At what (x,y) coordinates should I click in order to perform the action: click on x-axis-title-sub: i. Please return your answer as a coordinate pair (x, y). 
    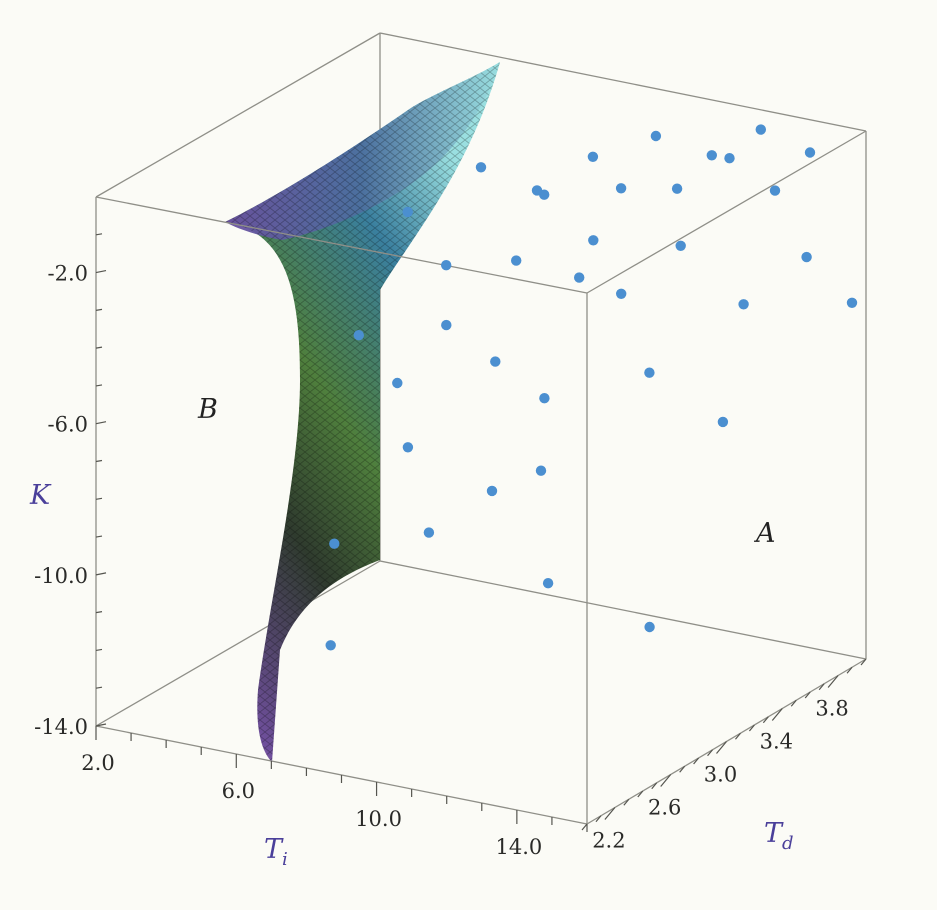
    Looking at the image, I should click on (285, 859).